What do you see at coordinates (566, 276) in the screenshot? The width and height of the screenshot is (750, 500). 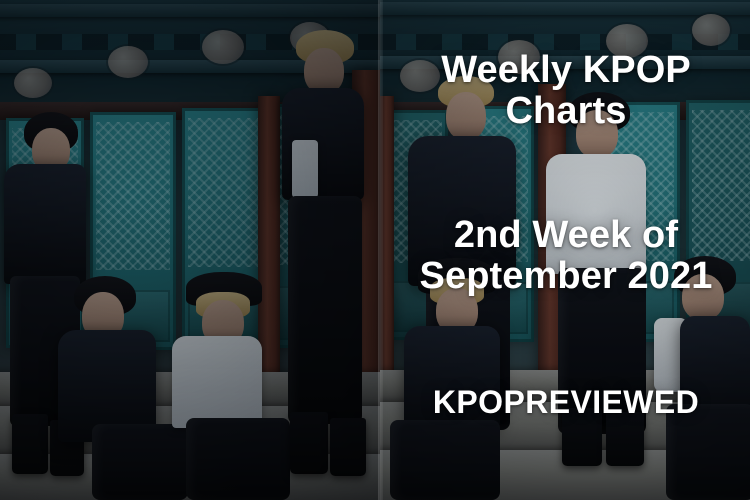 I see `date-line-2: September 2021` at bounding box center [566, 276].